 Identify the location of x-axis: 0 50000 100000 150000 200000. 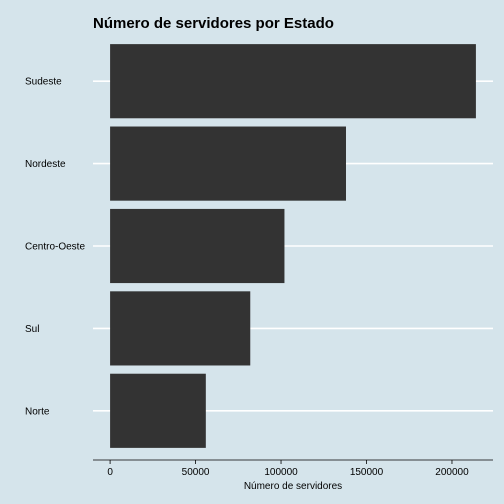
(293, 468).